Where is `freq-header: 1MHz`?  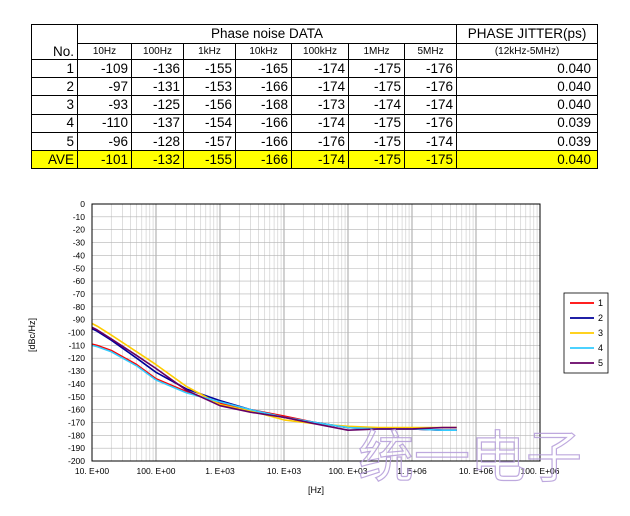 freq-header: 1MHz is located at coordinates (376, 52).